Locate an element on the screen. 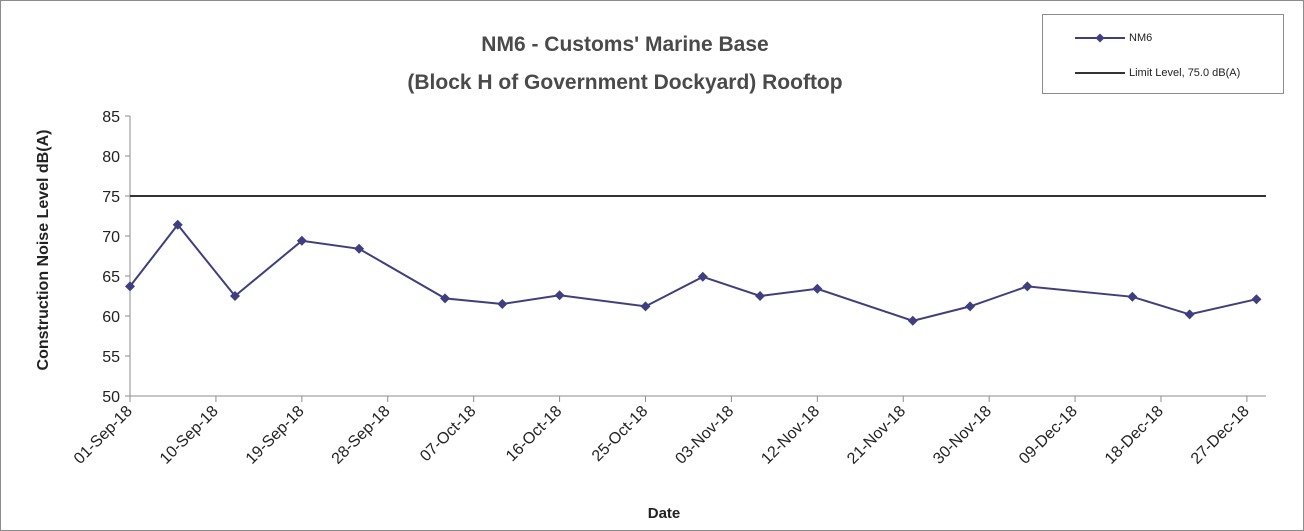 The height and width of the screenshot is (531, 1304). x-tick-label: 10-Sep-18 is located at coordinates (189, 435).